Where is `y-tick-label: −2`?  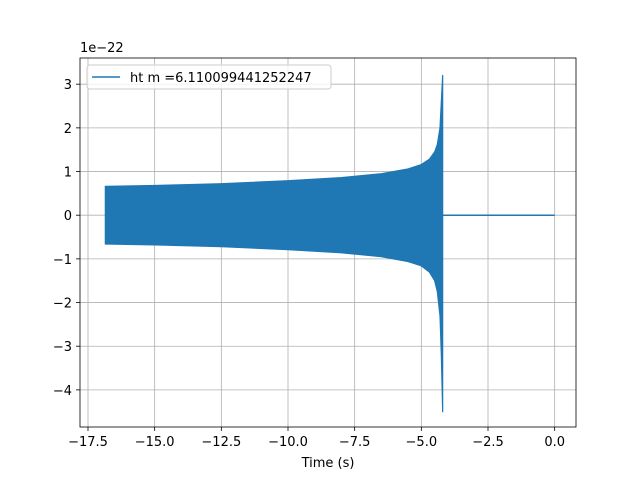 y-tick-label: −2 is located at coordinates (62, 304).